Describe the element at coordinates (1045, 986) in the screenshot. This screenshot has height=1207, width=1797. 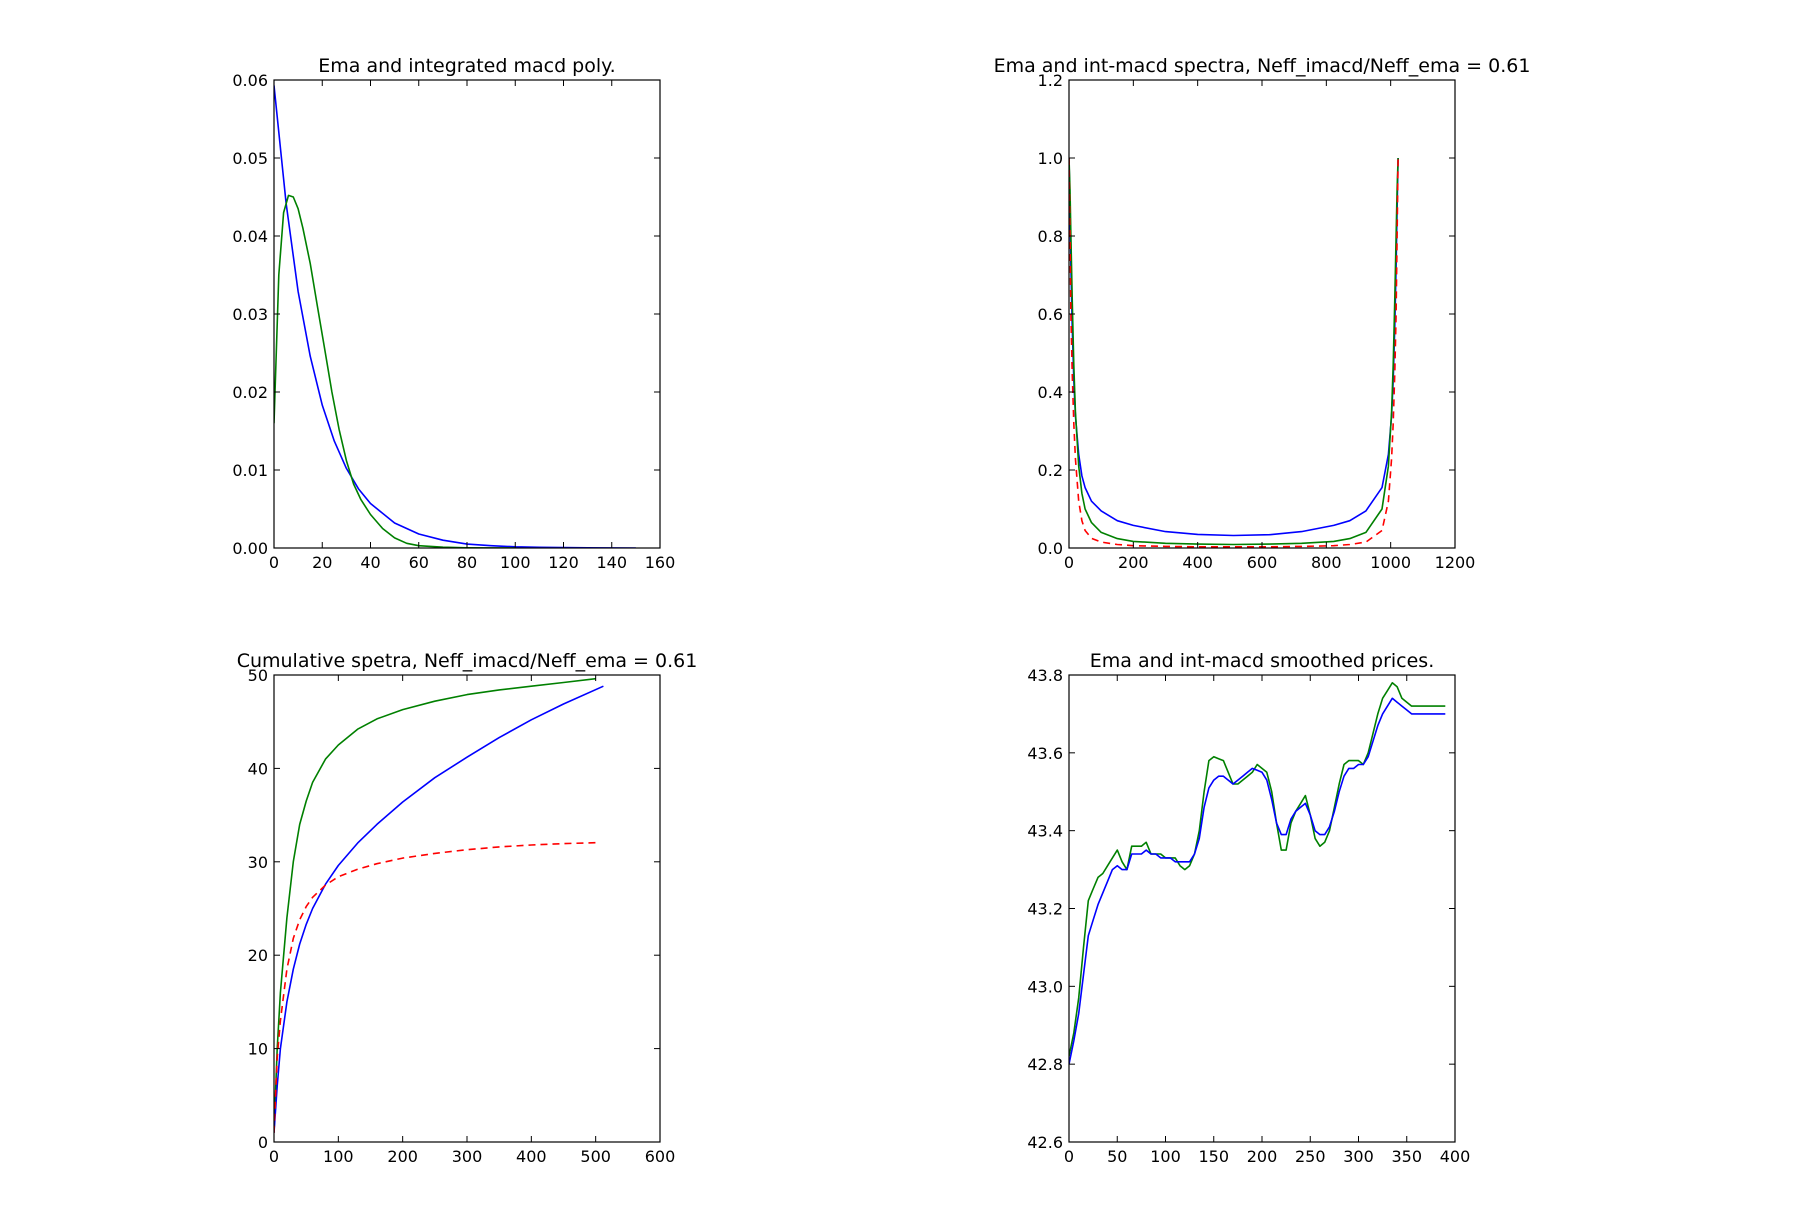
I see `y-tick-label: 43.0` at that location.